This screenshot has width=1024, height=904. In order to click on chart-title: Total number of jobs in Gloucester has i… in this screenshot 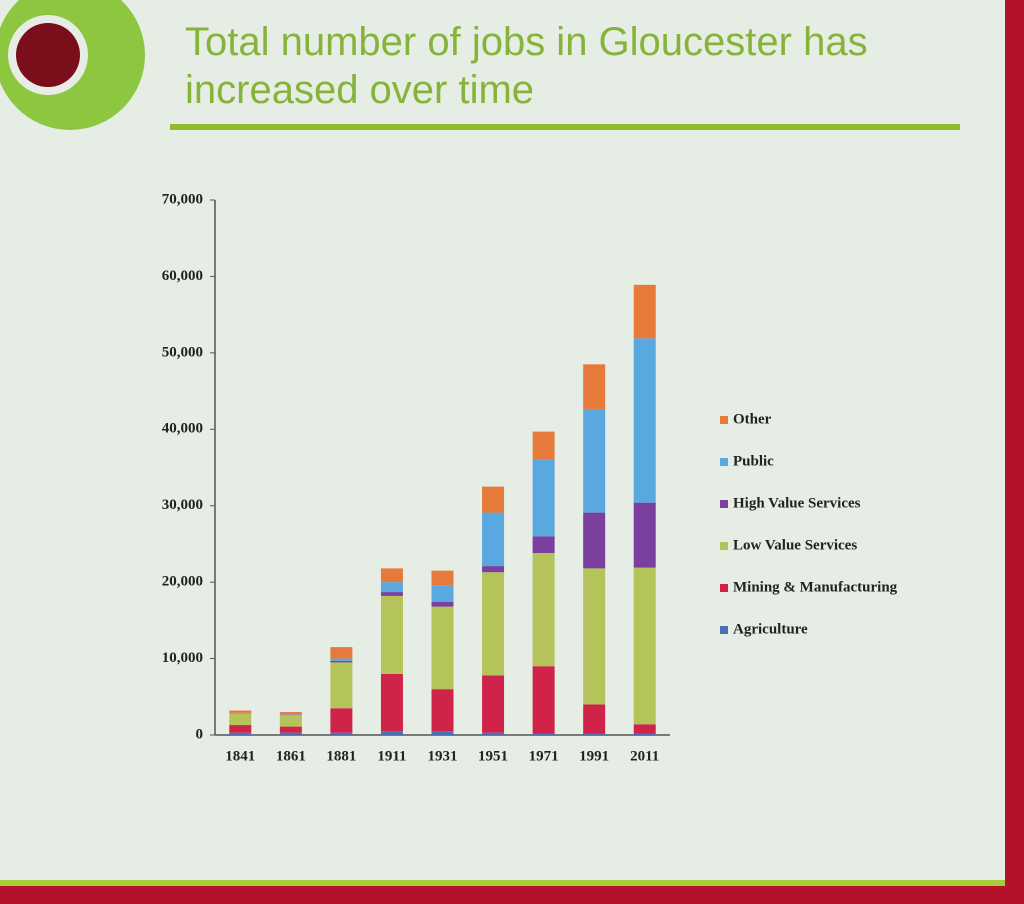, I will do `click(526, 66)`.